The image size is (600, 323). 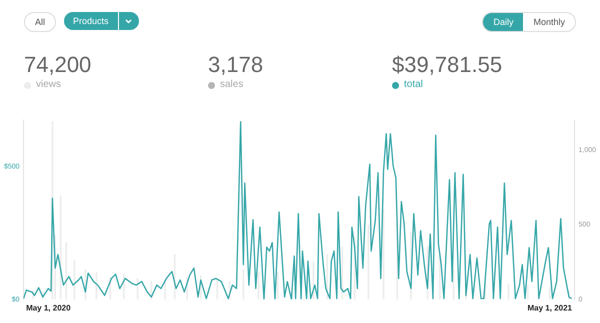 I want to click on text: sales, so click(x=232, y=85).